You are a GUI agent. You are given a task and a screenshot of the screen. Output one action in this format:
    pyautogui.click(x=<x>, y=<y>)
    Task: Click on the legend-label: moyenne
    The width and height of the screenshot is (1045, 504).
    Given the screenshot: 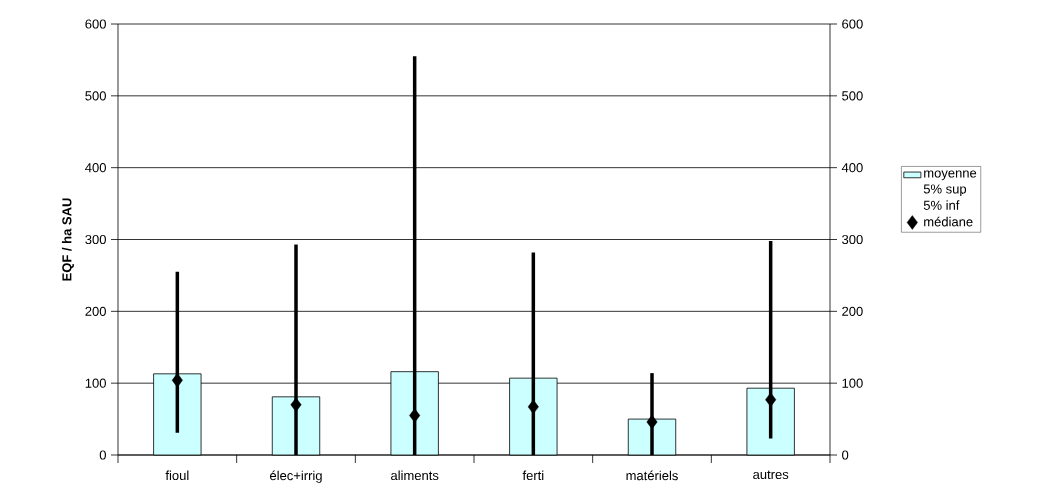 What is the action you would take?
    pyautogui.click(x=950, y=175)
    